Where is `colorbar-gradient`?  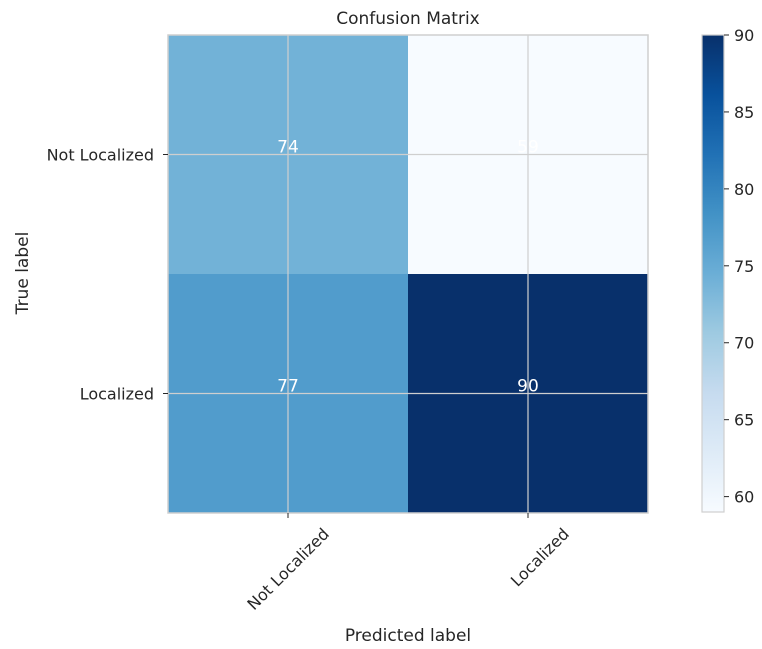
colorbar-gradient is located at coordinates (713, 273).